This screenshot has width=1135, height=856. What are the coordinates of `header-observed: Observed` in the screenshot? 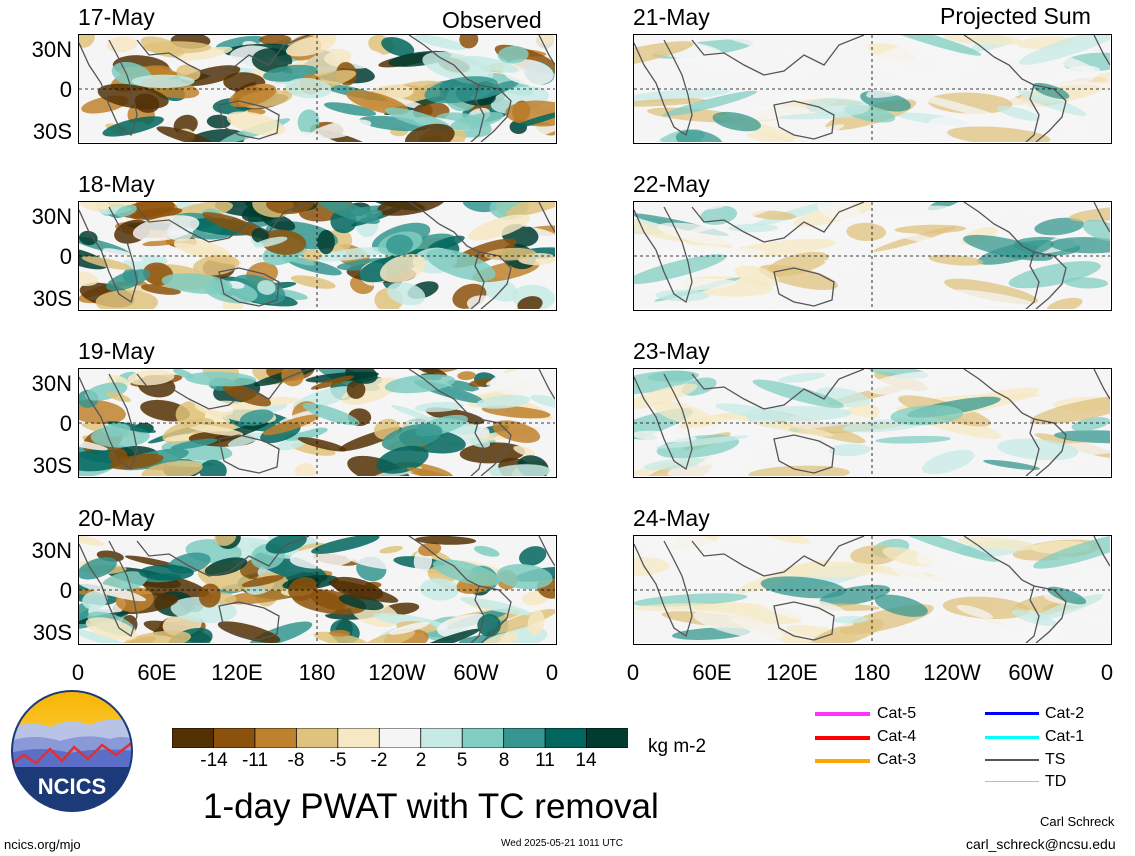 It's located at (492, 20).